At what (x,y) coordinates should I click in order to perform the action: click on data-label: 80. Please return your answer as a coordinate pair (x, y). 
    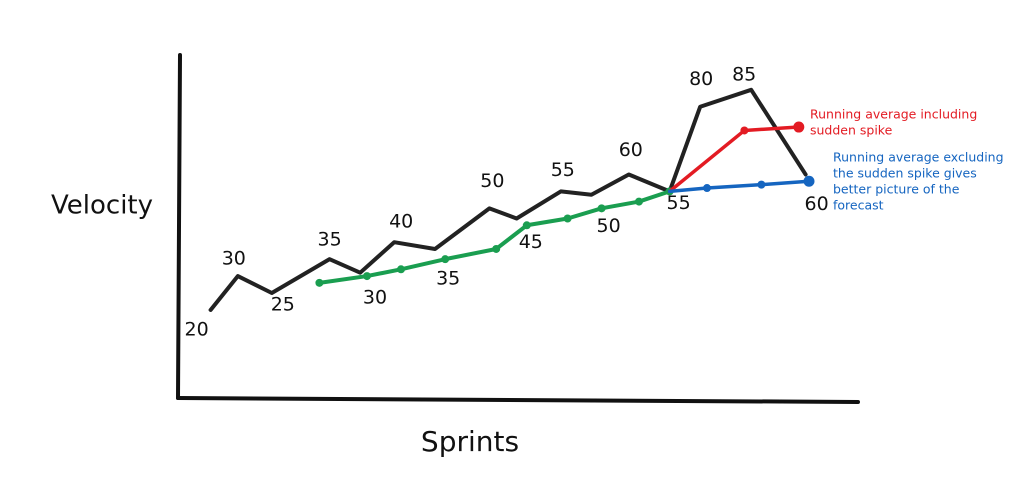
    Looking at the image, I should click on (701, 79).